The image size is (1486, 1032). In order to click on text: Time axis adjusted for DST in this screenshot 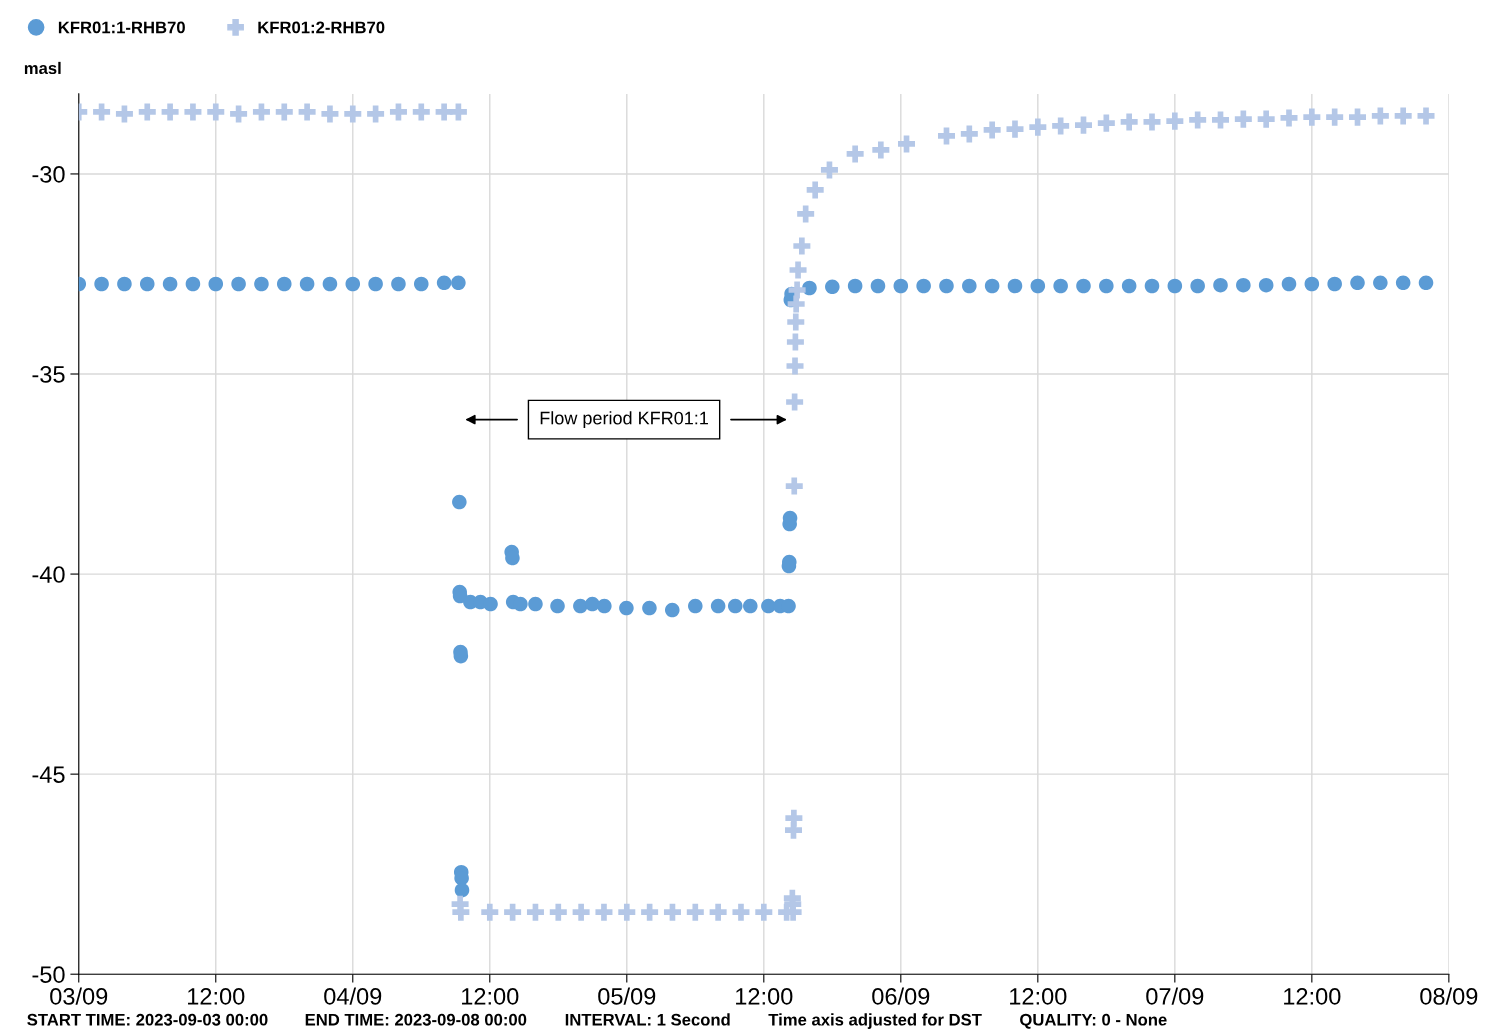, I will do `click(875, 1021)`.